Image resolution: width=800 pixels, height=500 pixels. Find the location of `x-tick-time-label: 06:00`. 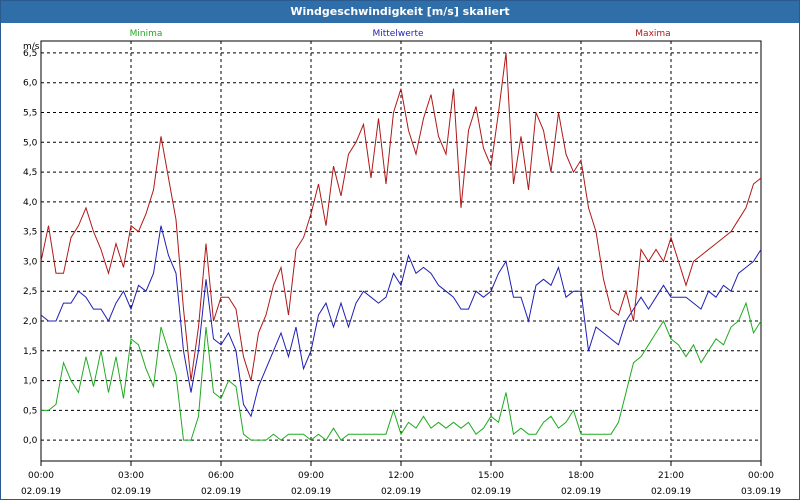

x-tick-time-label: 06:00 is located at coordinates (221, 476).